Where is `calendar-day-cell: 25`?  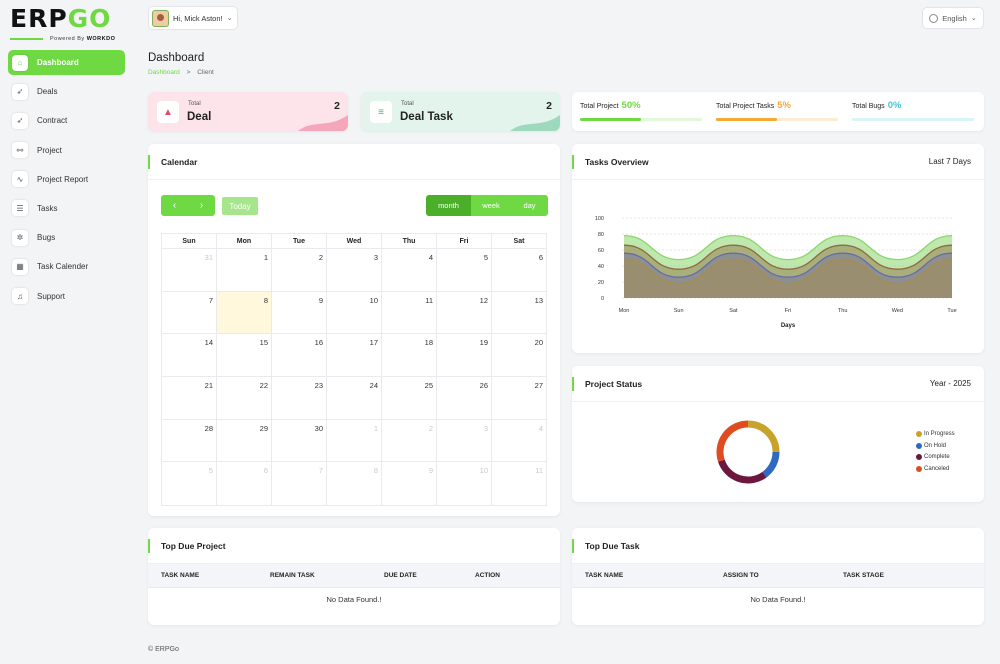 calendar-day-cell: 25 is located at coordinates (409, 398).